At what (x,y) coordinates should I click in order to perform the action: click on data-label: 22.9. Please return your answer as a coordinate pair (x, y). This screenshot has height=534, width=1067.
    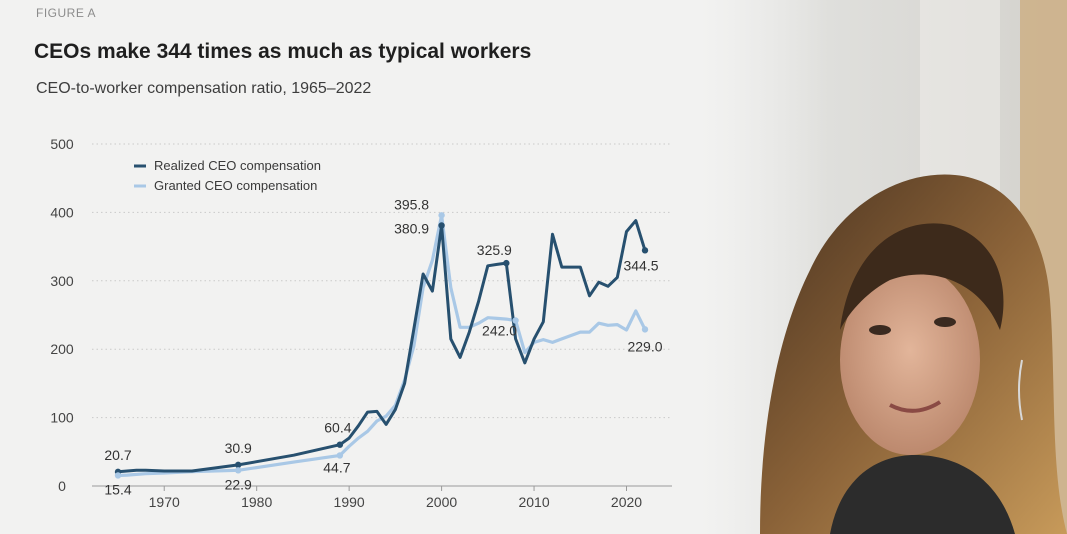
    Looking at the image, I should click on (238, 484).